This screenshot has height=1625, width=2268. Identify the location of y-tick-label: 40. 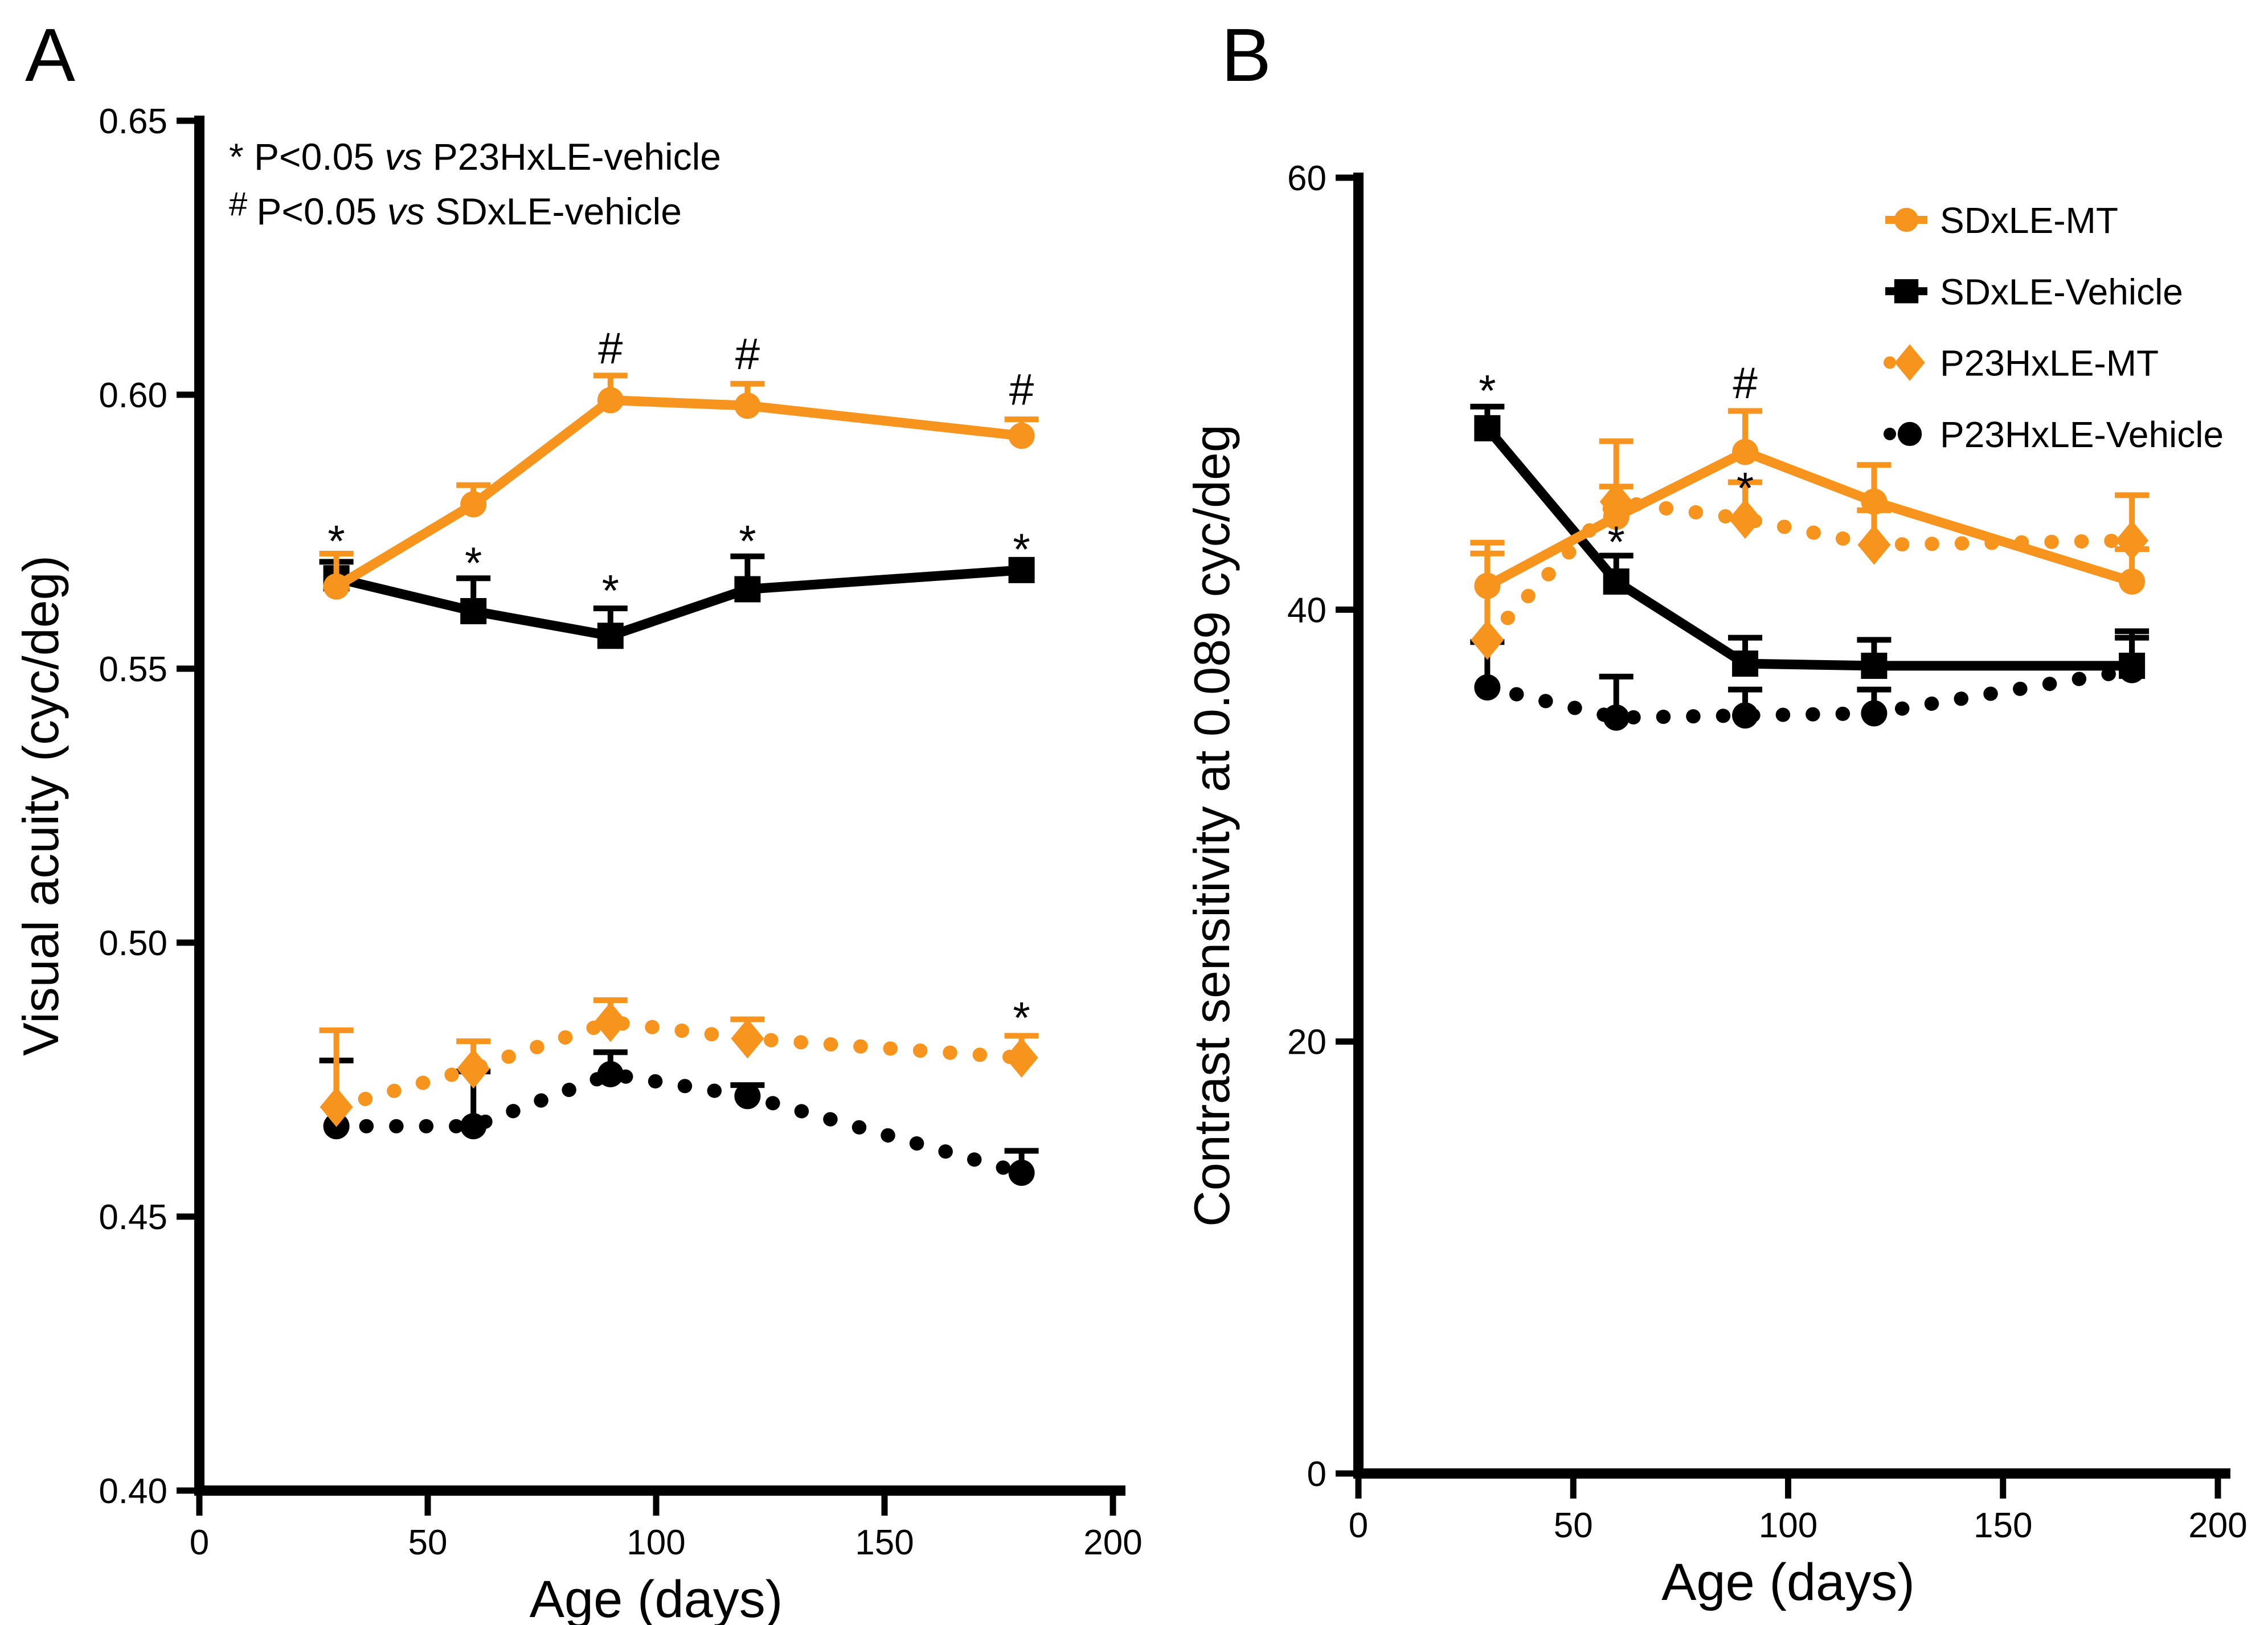
(1307, 610).